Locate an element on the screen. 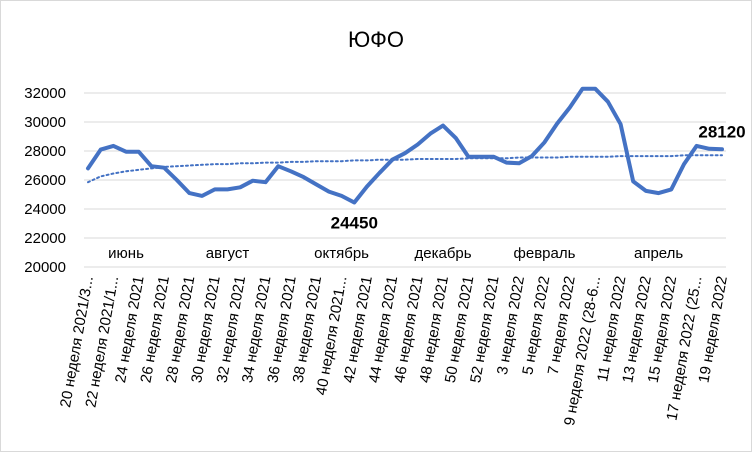  data-label: 24450 is located at coordinates (354, 222).